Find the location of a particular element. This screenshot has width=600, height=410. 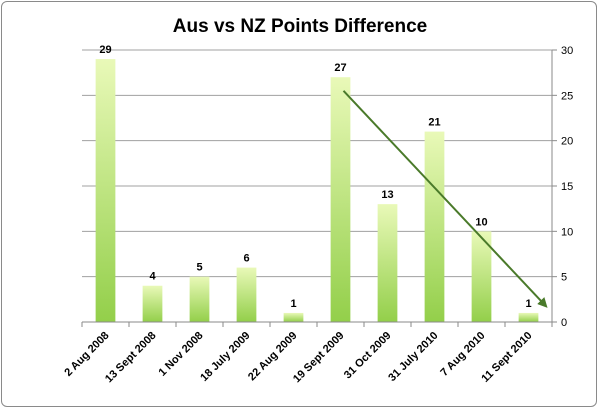

y-tick-label: 0 is located at coordinates (564, 323).